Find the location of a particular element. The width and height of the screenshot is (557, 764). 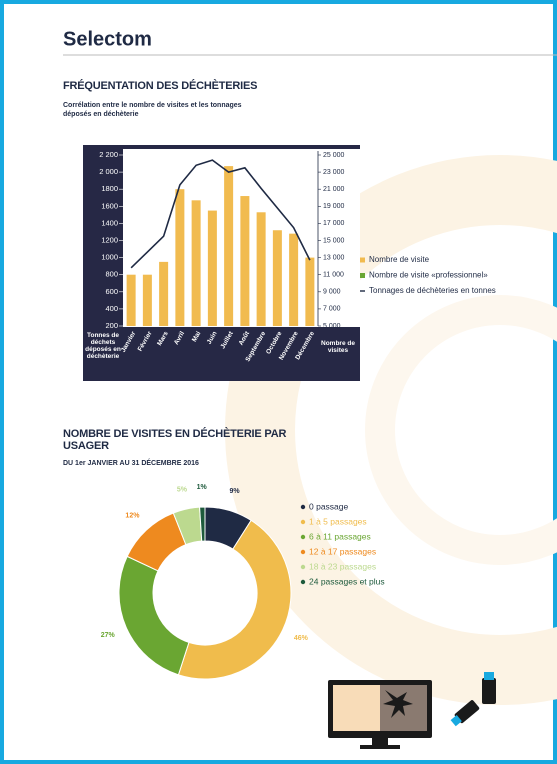

y2-tick-label: 7 000 is located at coordinates (332, 309).